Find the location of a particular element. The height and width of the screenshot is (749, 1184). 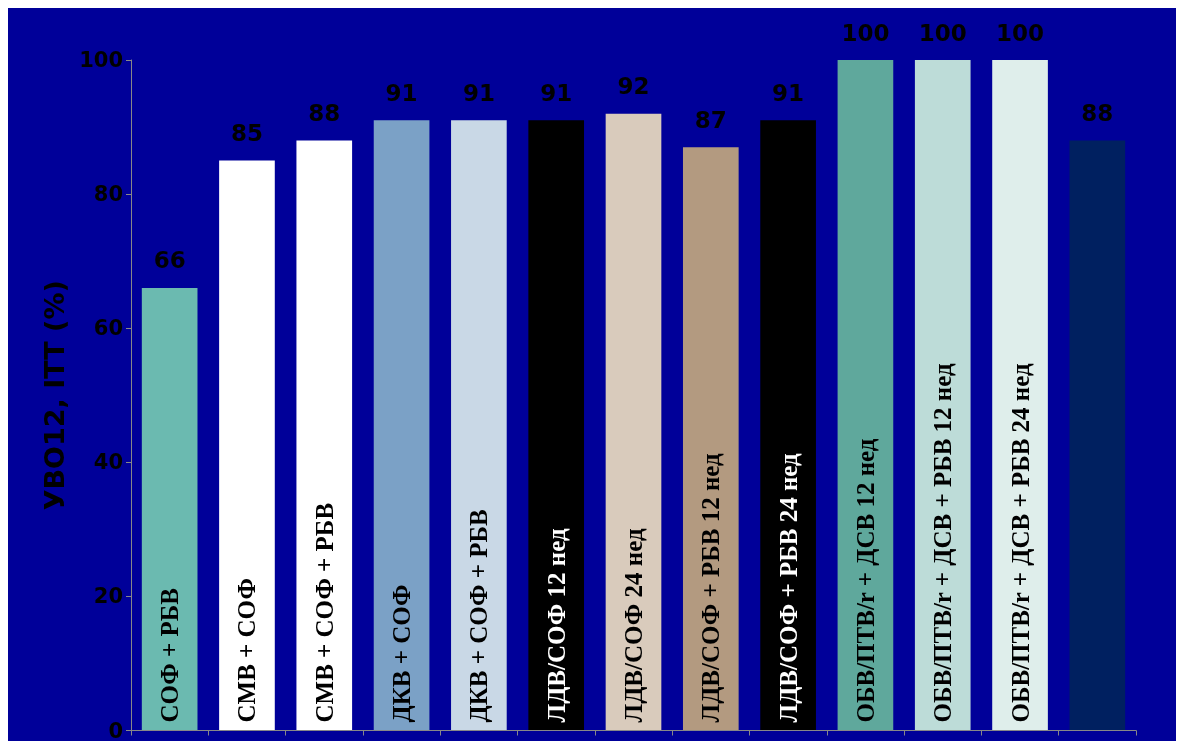

x-tick-label: ЛДВ/СОФ 24 нед is located at coordinates (633, 625).